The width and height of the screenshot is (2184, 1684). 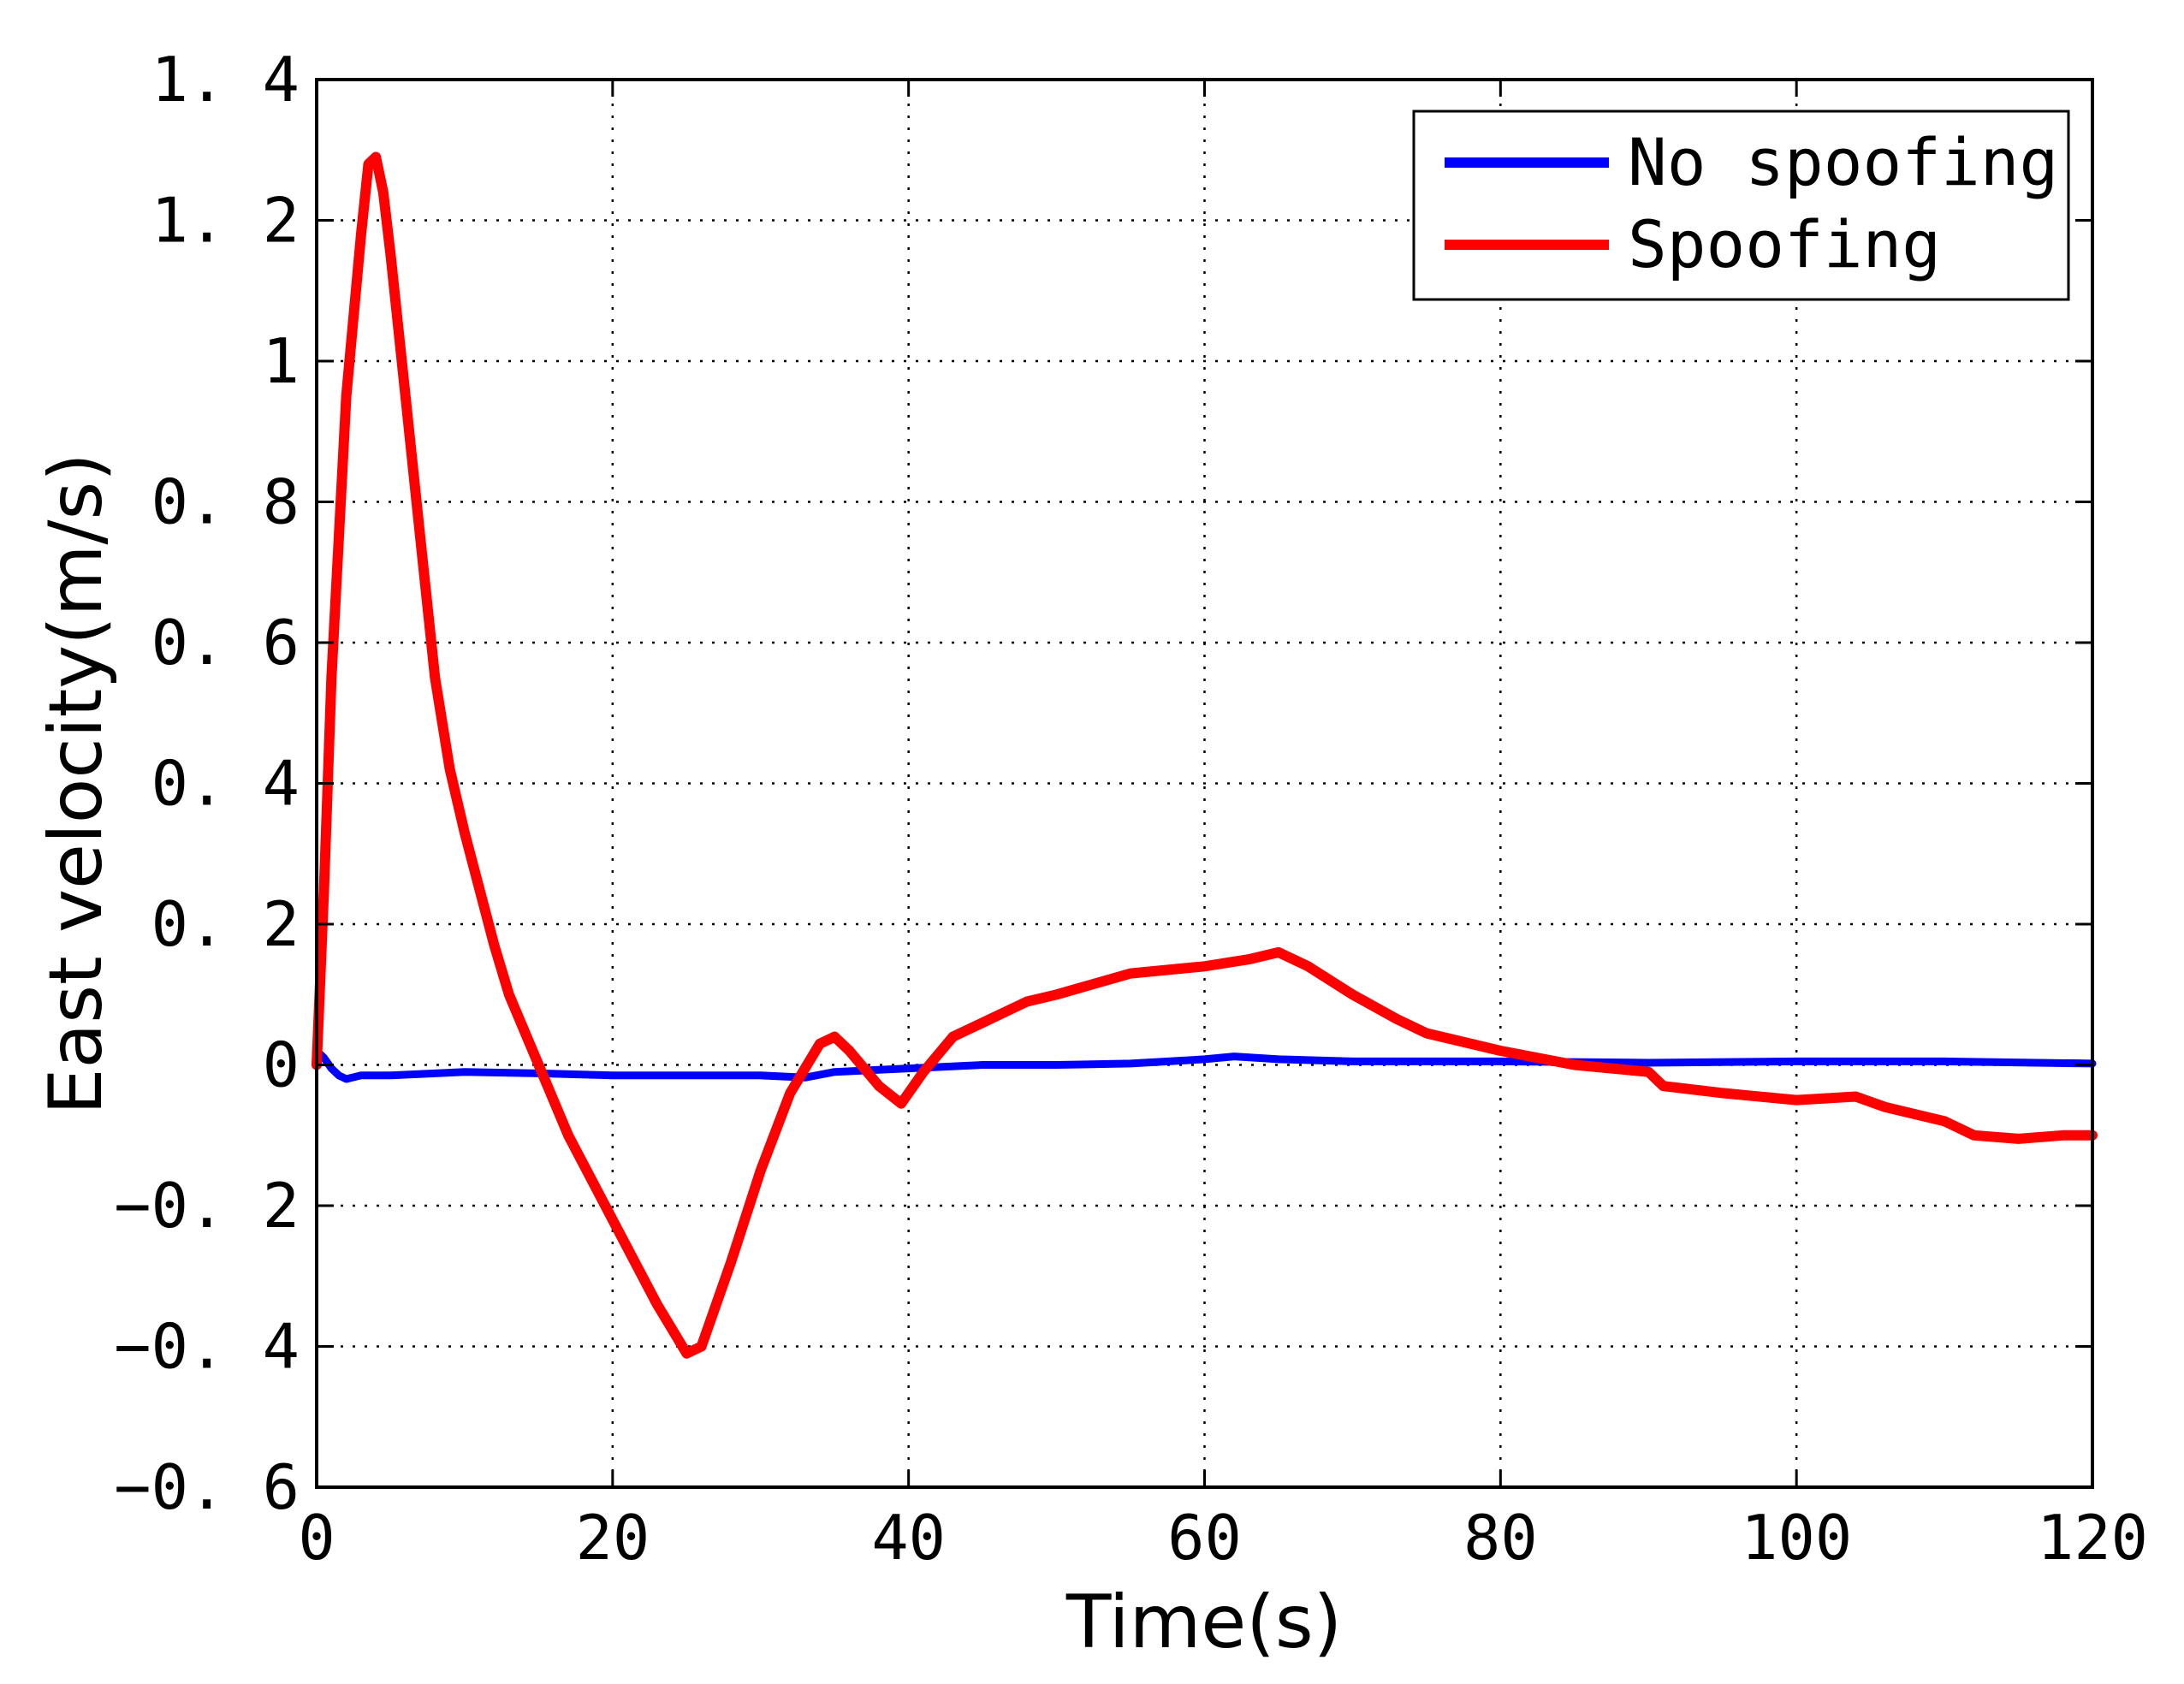 I want to click on y-tick-label: 1. 2, so click(x=225, y=221).